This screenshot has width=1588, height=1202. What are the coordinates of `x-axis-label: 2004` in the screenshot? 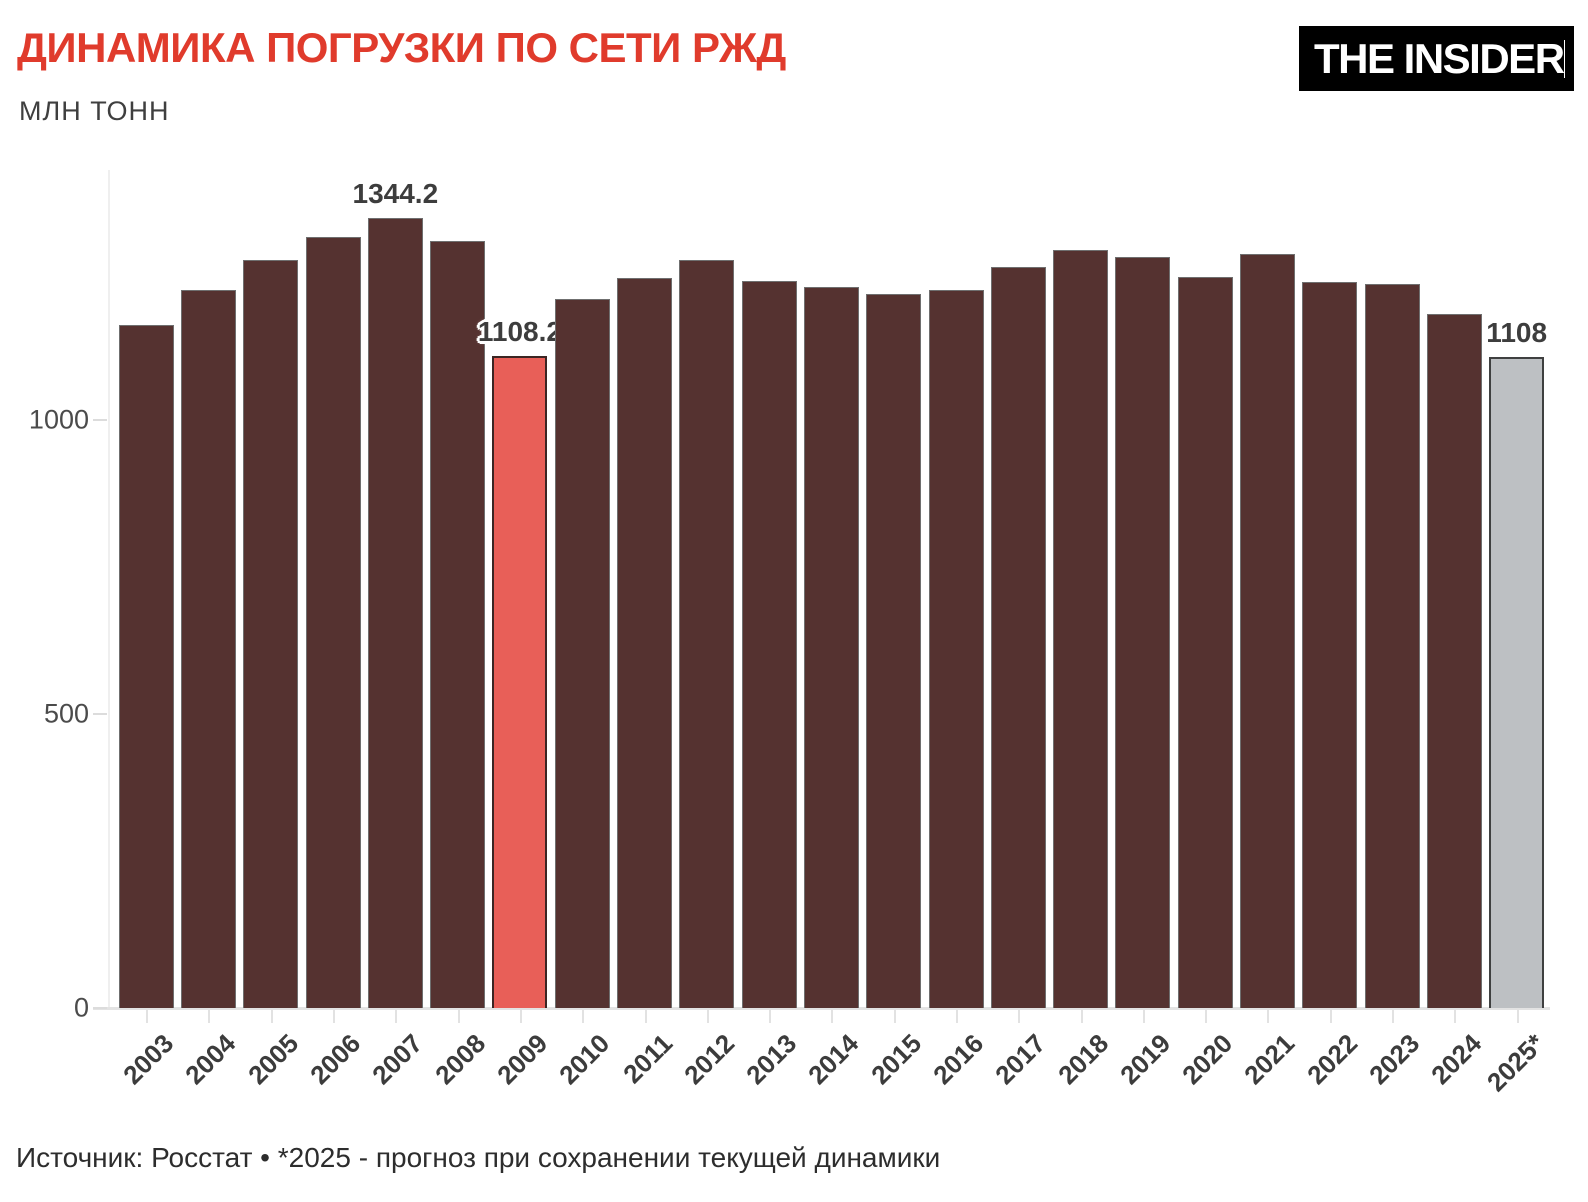 It's located at (210, 1059).